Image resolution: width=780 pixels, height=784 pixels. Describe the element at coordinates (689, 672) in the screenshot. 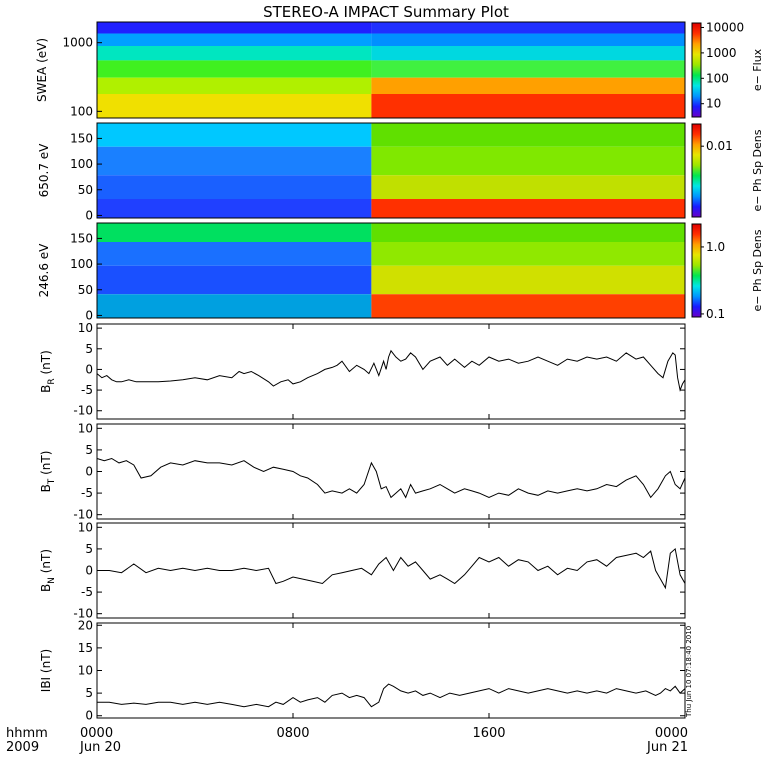

I see `generation-stamp: Thu Jun 10 07:18:40 2010` at that location.